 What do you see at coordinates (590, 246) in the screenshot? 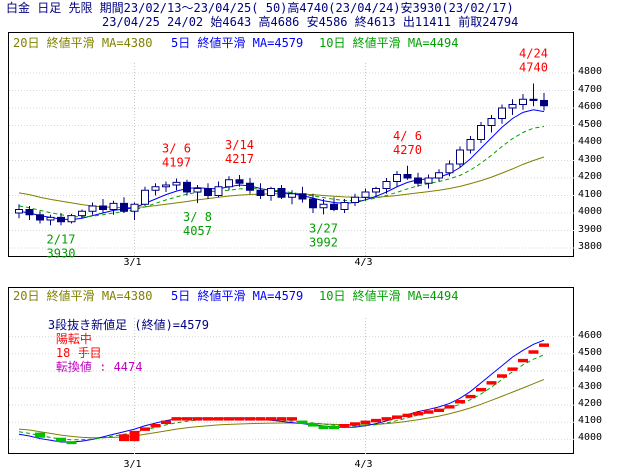
I see `y-tick-label: 3800` at bounding box center [590, 246].